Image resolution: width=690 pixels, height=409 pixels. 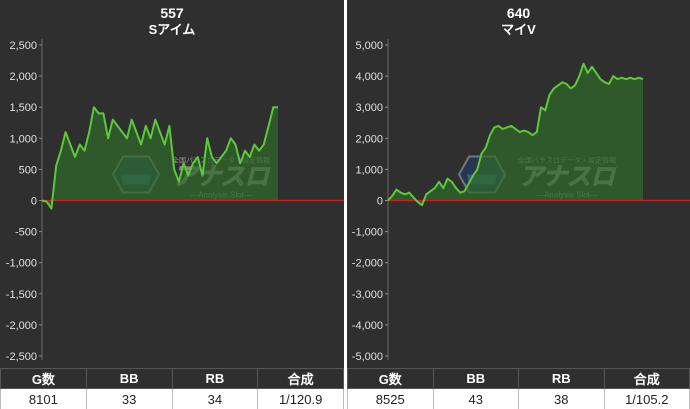 What do you see at coordinates (518, 29) in the screenshot?
I see `machine-name: マイV` at bounding box center [518, 29].